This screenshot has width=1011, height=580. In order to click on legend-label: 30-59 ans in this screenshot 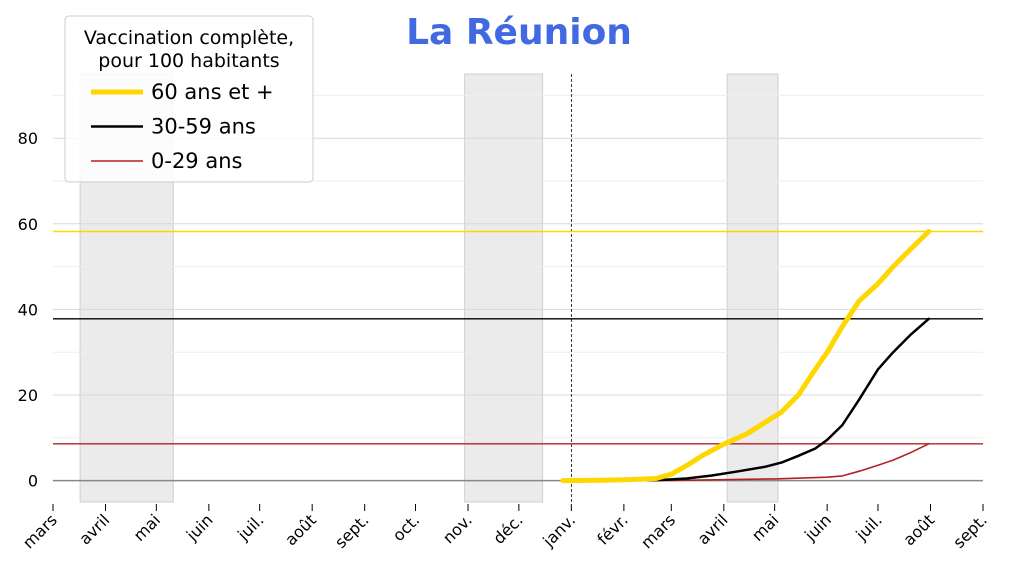, I will do `click(203, 127)`.